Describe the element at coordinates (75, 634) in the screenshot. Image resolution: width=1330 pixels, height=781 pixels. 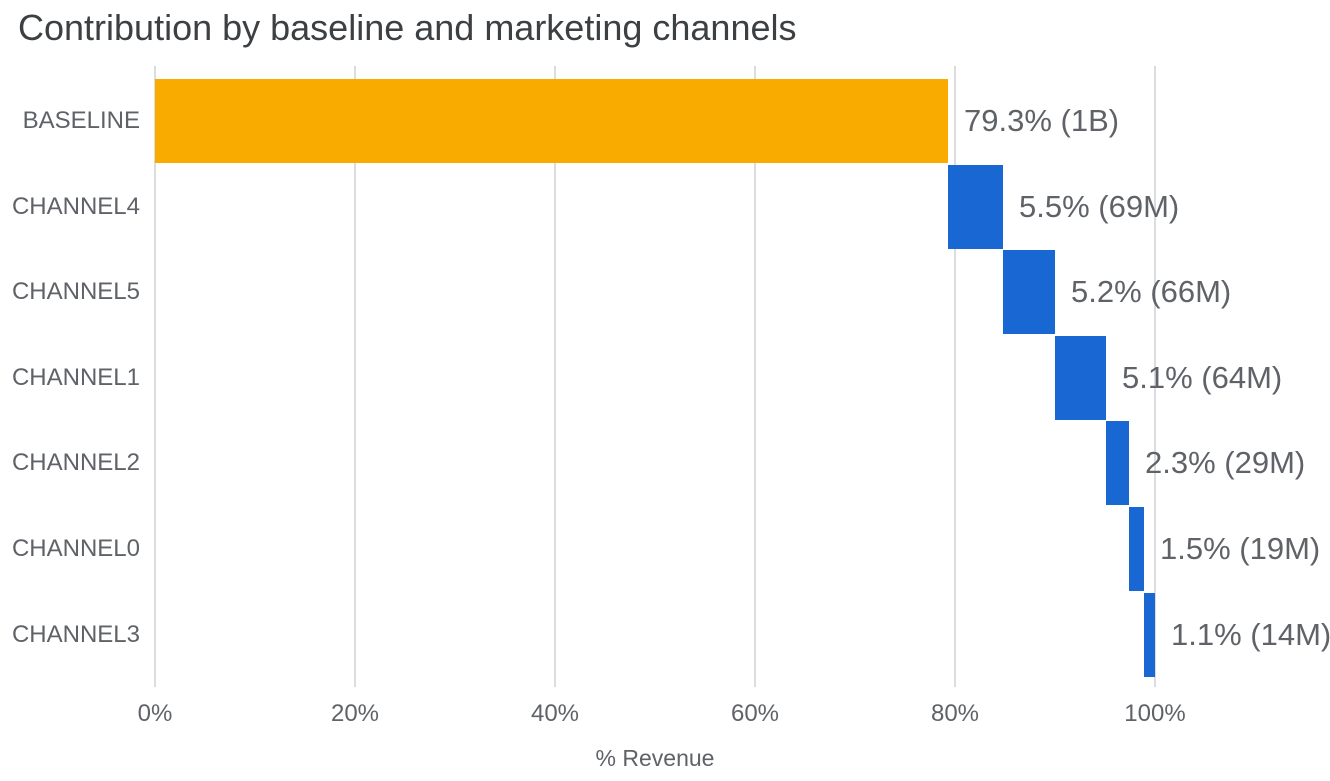
I see `category-label-channel3: CHANNEL3` at that location.